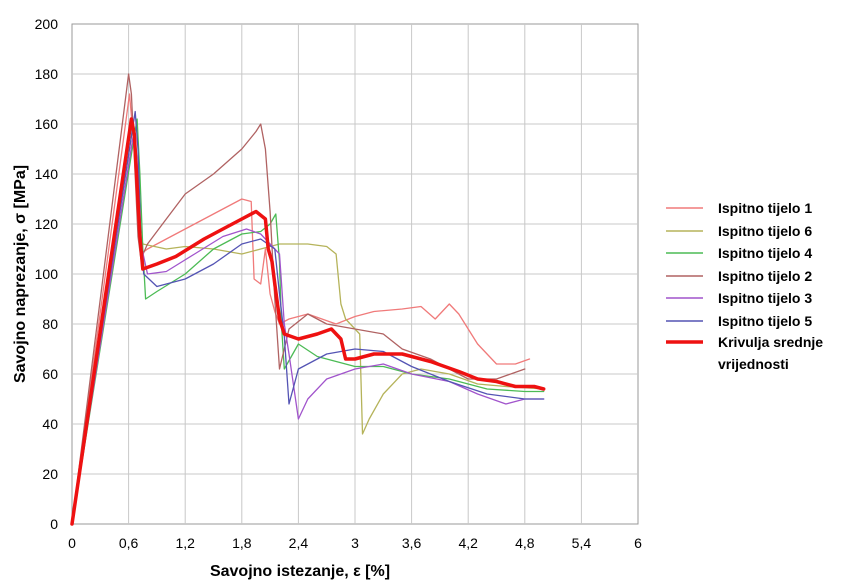 This screenshot has width=860, height=583. Describe the element at coordinates (300, 571) in the screenshot. I see `x-axis-title: Savojno istezanje, ε [%]` at that location.